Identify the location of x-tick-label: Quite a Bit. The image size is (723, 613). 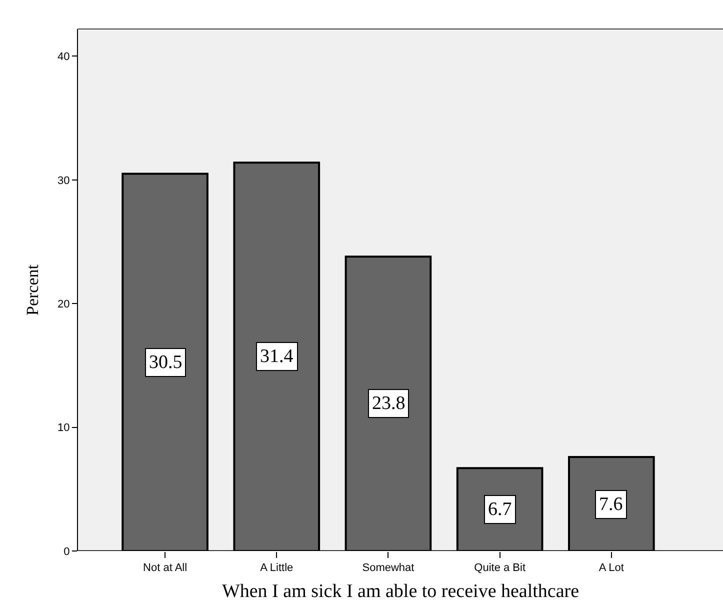
(500, 568).